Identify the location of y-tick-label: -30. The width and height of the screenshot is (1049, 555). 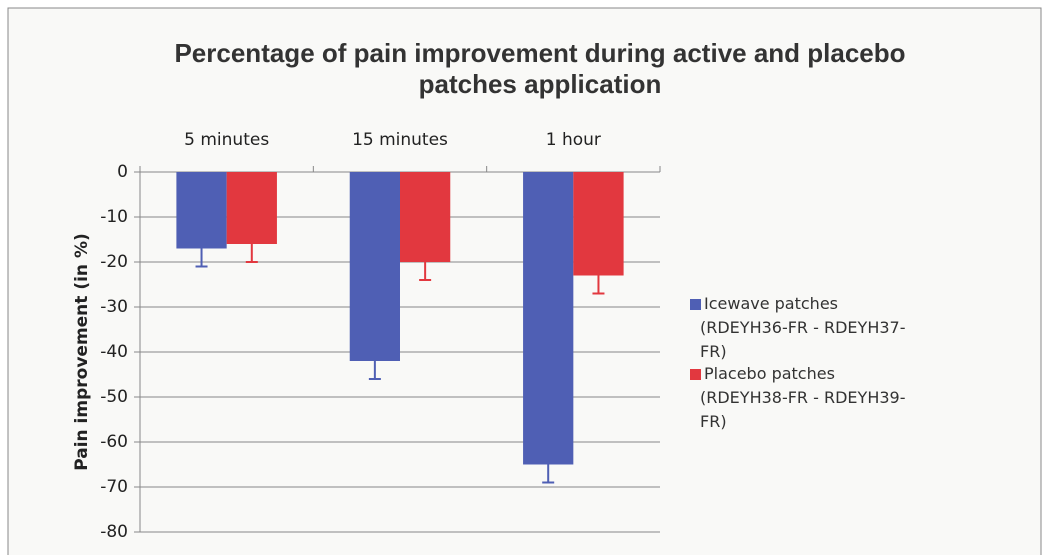
(114, 307).